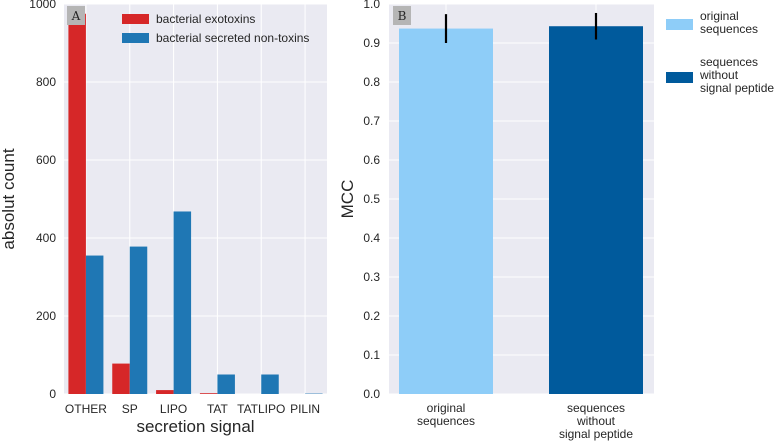 The width and height of the screenshot is (778, 443). Describe the element at coordinates (94, 324) in the screenshot. I see `bar-other-non-toxins` at that location.